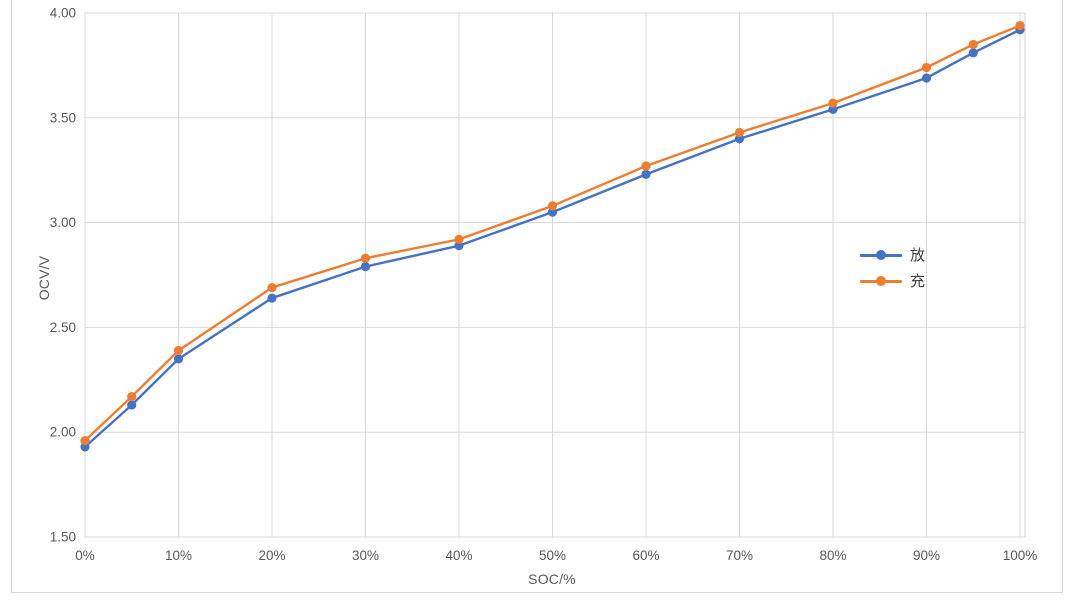 This screenshot has width=1080, height=601. I want to click on x-tick-label: 50%, so click(552, 555).